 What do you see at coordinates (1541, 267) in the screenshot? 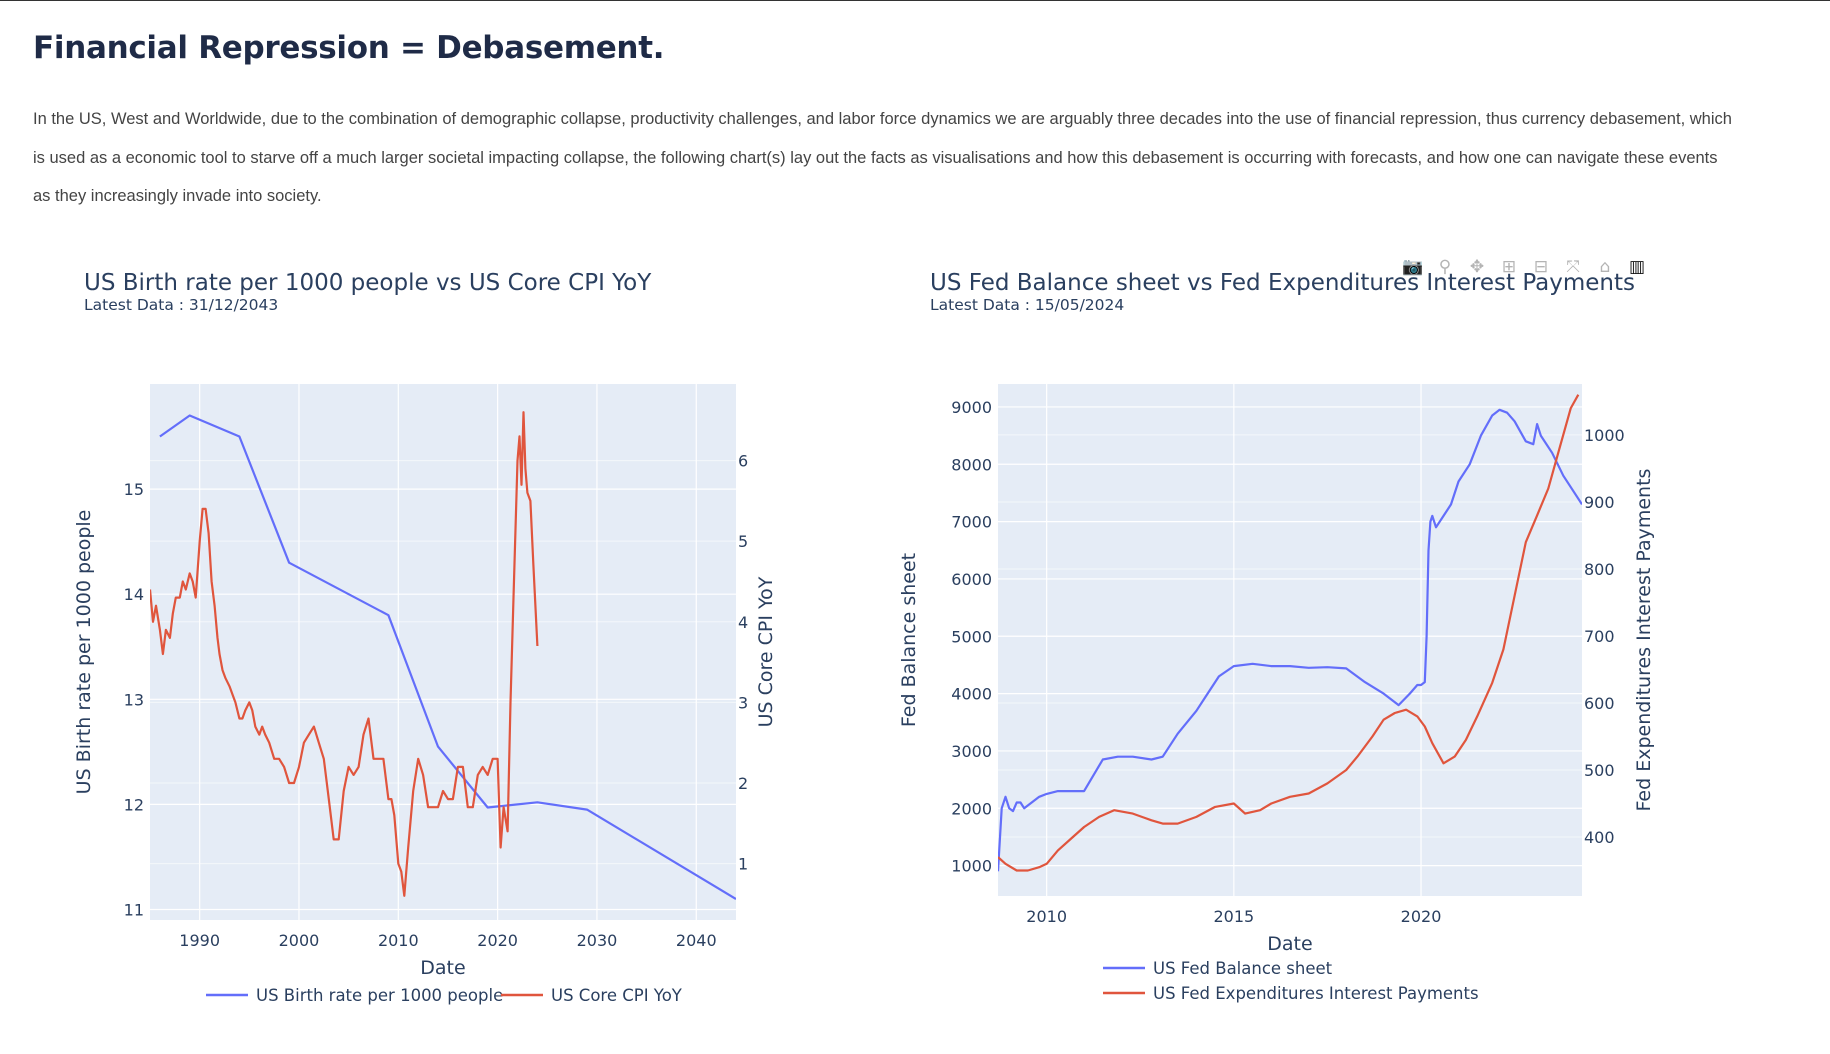
I see `zoom-out-icon: ⊟` at bounding box center [1541, 267].